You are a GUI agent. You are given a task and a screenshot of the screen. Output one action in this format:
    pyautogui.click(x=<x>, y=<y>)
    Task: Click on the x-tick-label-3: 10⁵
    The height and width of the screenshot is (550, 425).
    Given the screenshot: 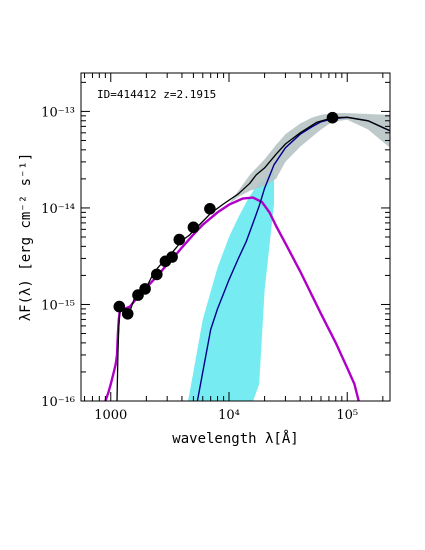 What is the action you would take?
    pyautogui.click(x=347, y=415)
    